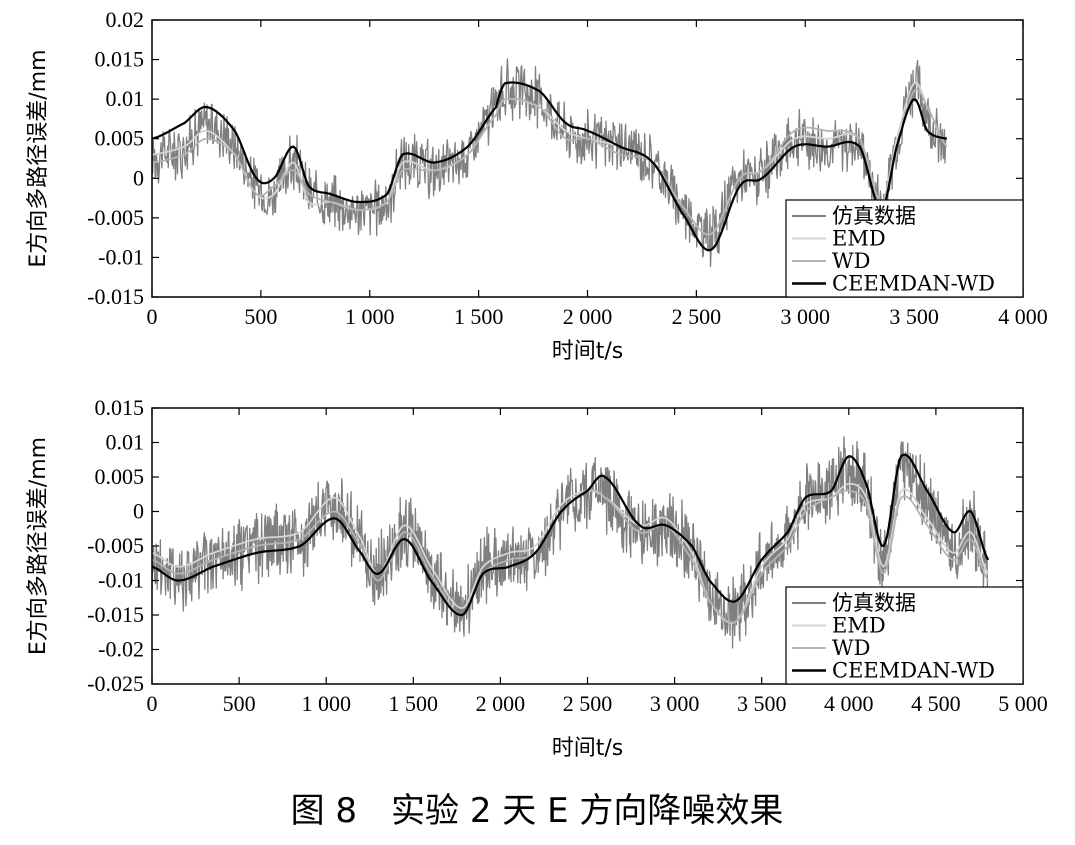 This screenshot has height=845, width=1075. I want to click on y-tick-label: 0.02, so click(125, 19).